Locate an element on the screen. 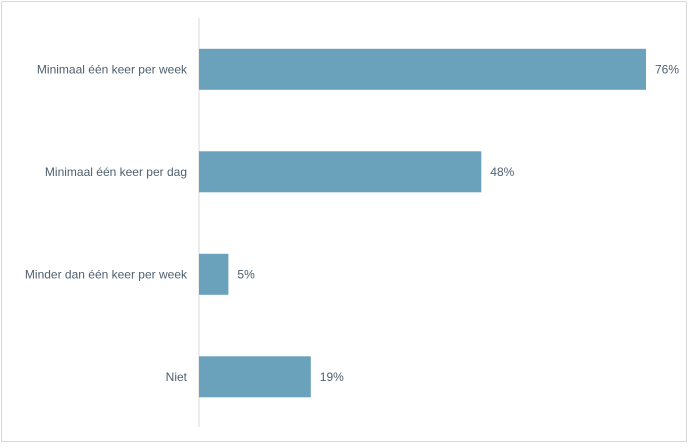 This screenshot has height=447, width=690. value-label-1: 48% is located at coordinates (502, 172).